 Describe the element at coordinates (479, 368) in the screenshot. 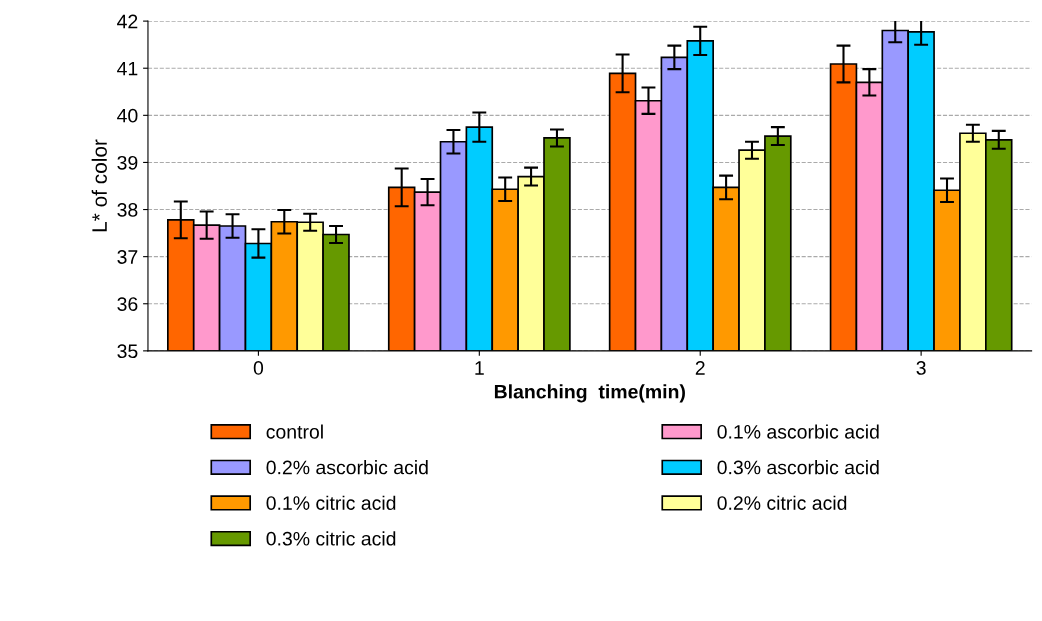

I see `x-tick-label: 1` at that location.